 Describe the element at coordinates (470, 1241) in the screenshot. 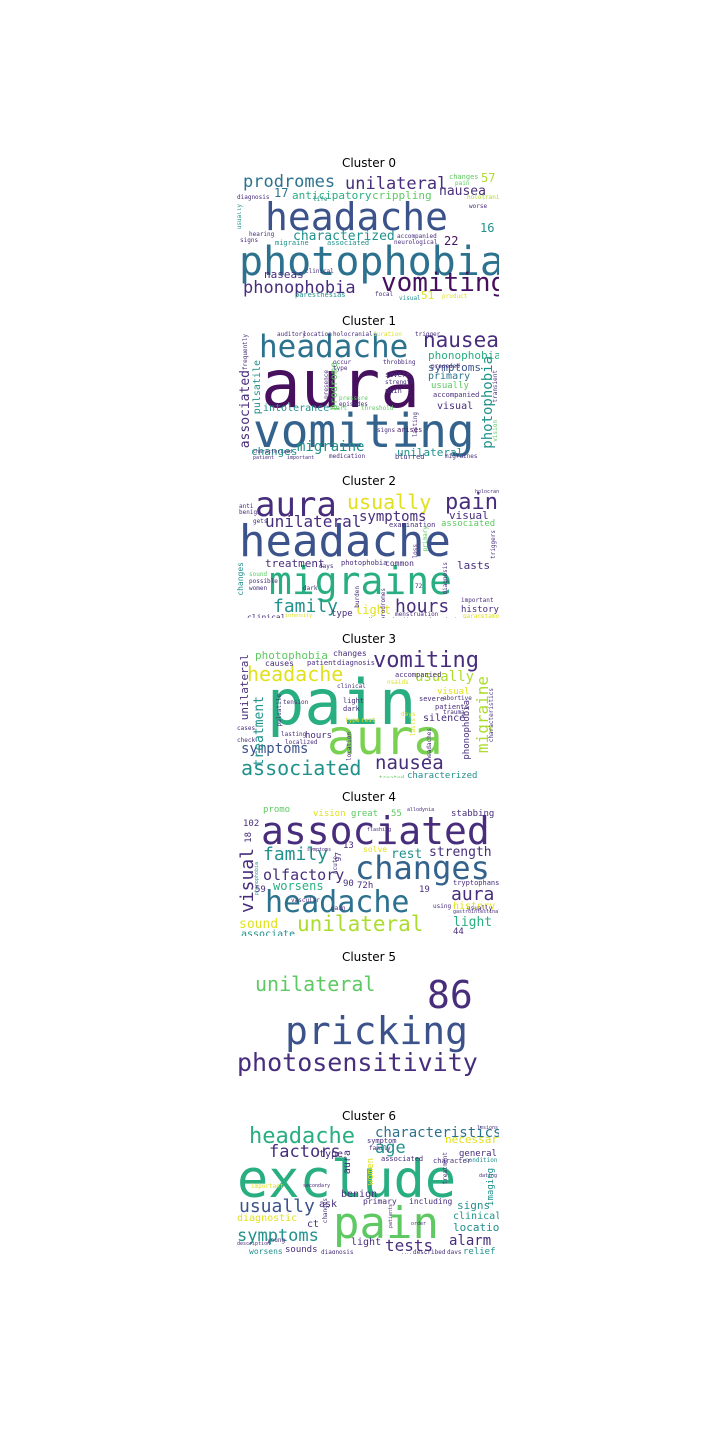

I see `word: alarm` at that location.